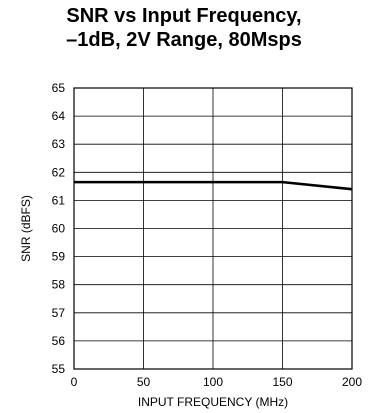 The width and height of the screenshot is (368, 413). What do you see at coordinates (59, 257) in the screenshot?
I see `y-tick-label: 59` at bounding box center [59, 257].